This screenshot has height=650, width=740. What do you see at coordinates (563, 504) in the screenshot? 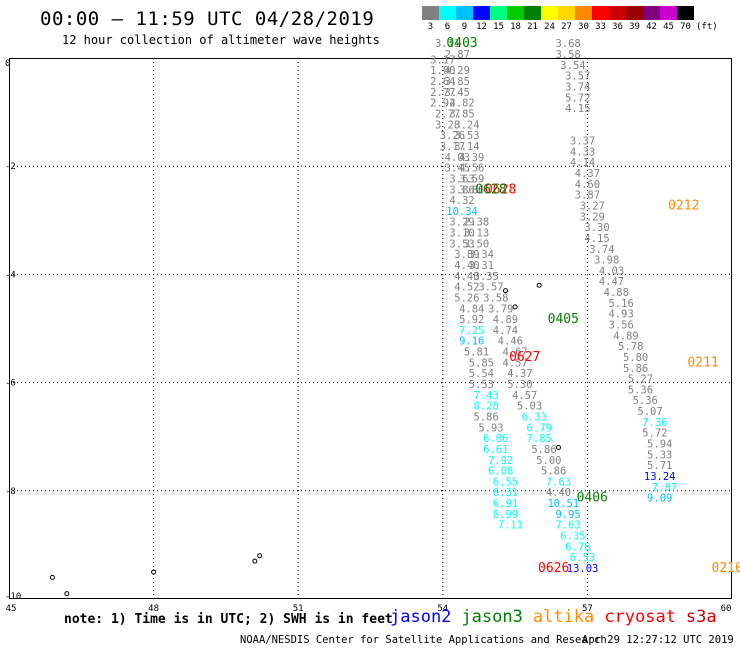
I see `wave-height-label: 10.51` at bounding box center [563, 504].